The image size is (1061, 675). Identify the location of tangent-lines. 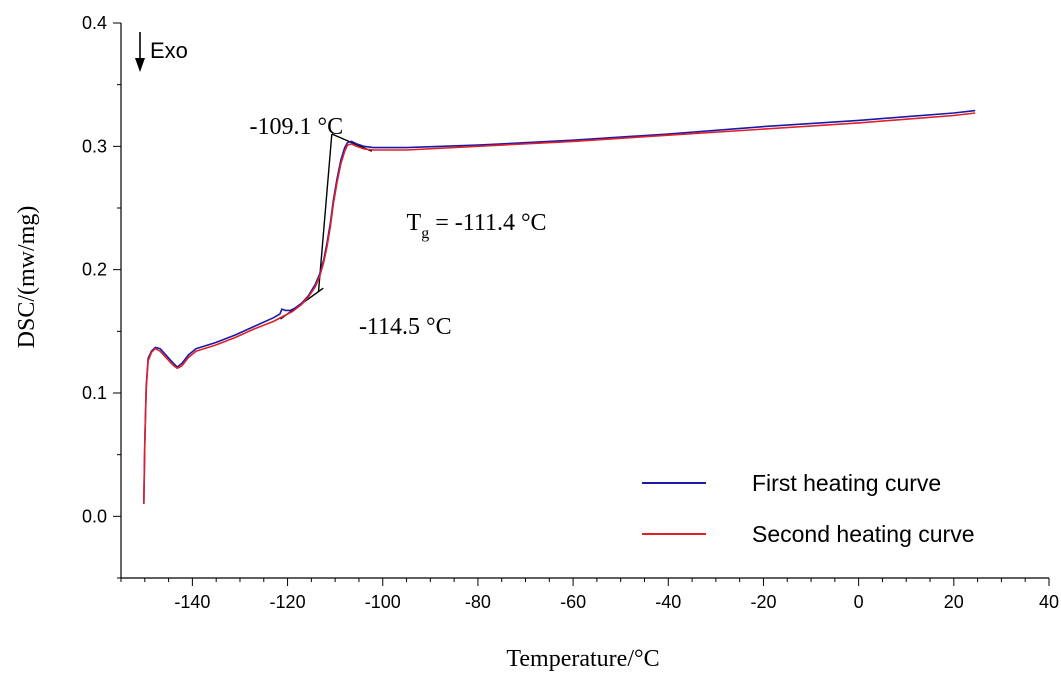
(326, 226).